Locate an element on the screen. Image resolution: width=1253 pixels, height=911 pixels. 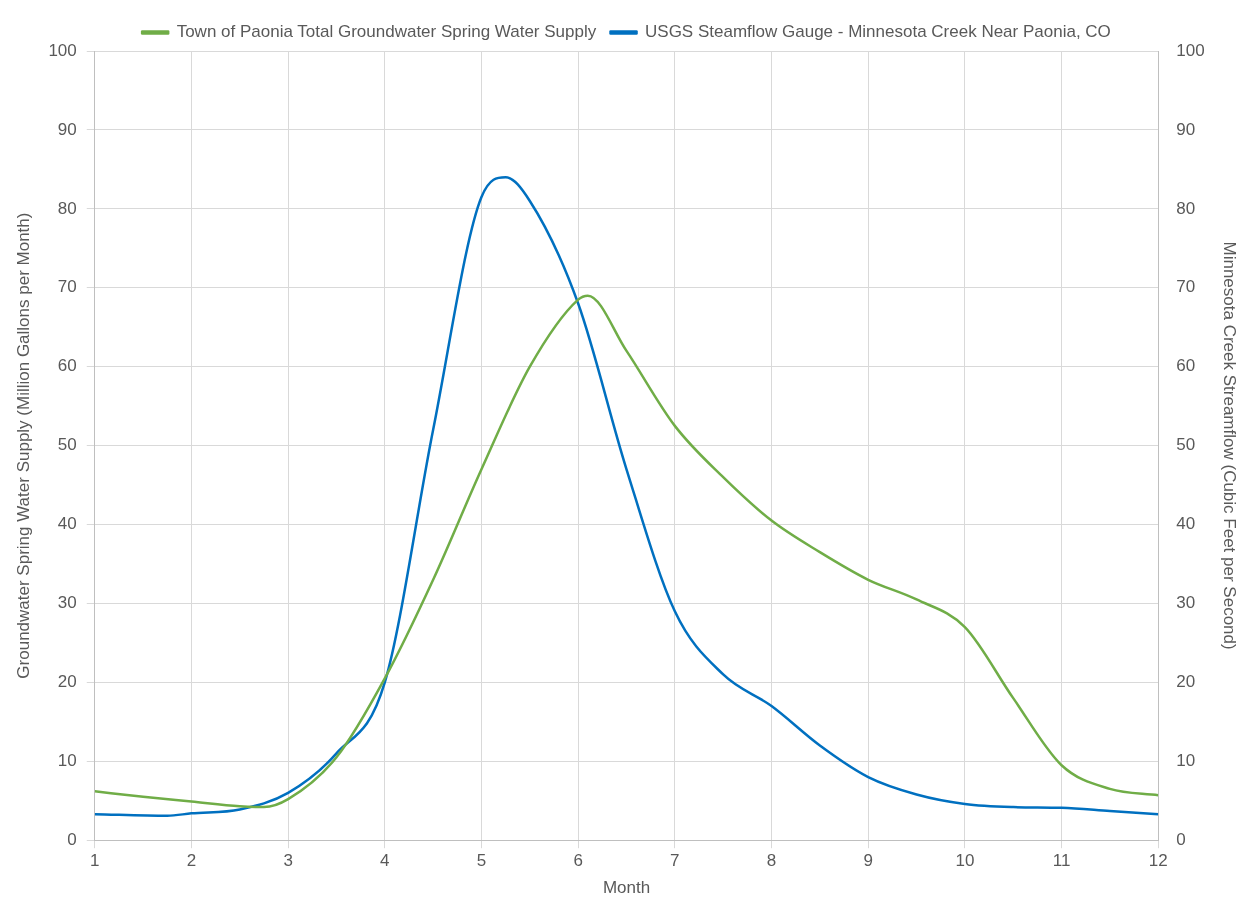
y2-tick-label: 80 is located at coordinates (1186, 208).